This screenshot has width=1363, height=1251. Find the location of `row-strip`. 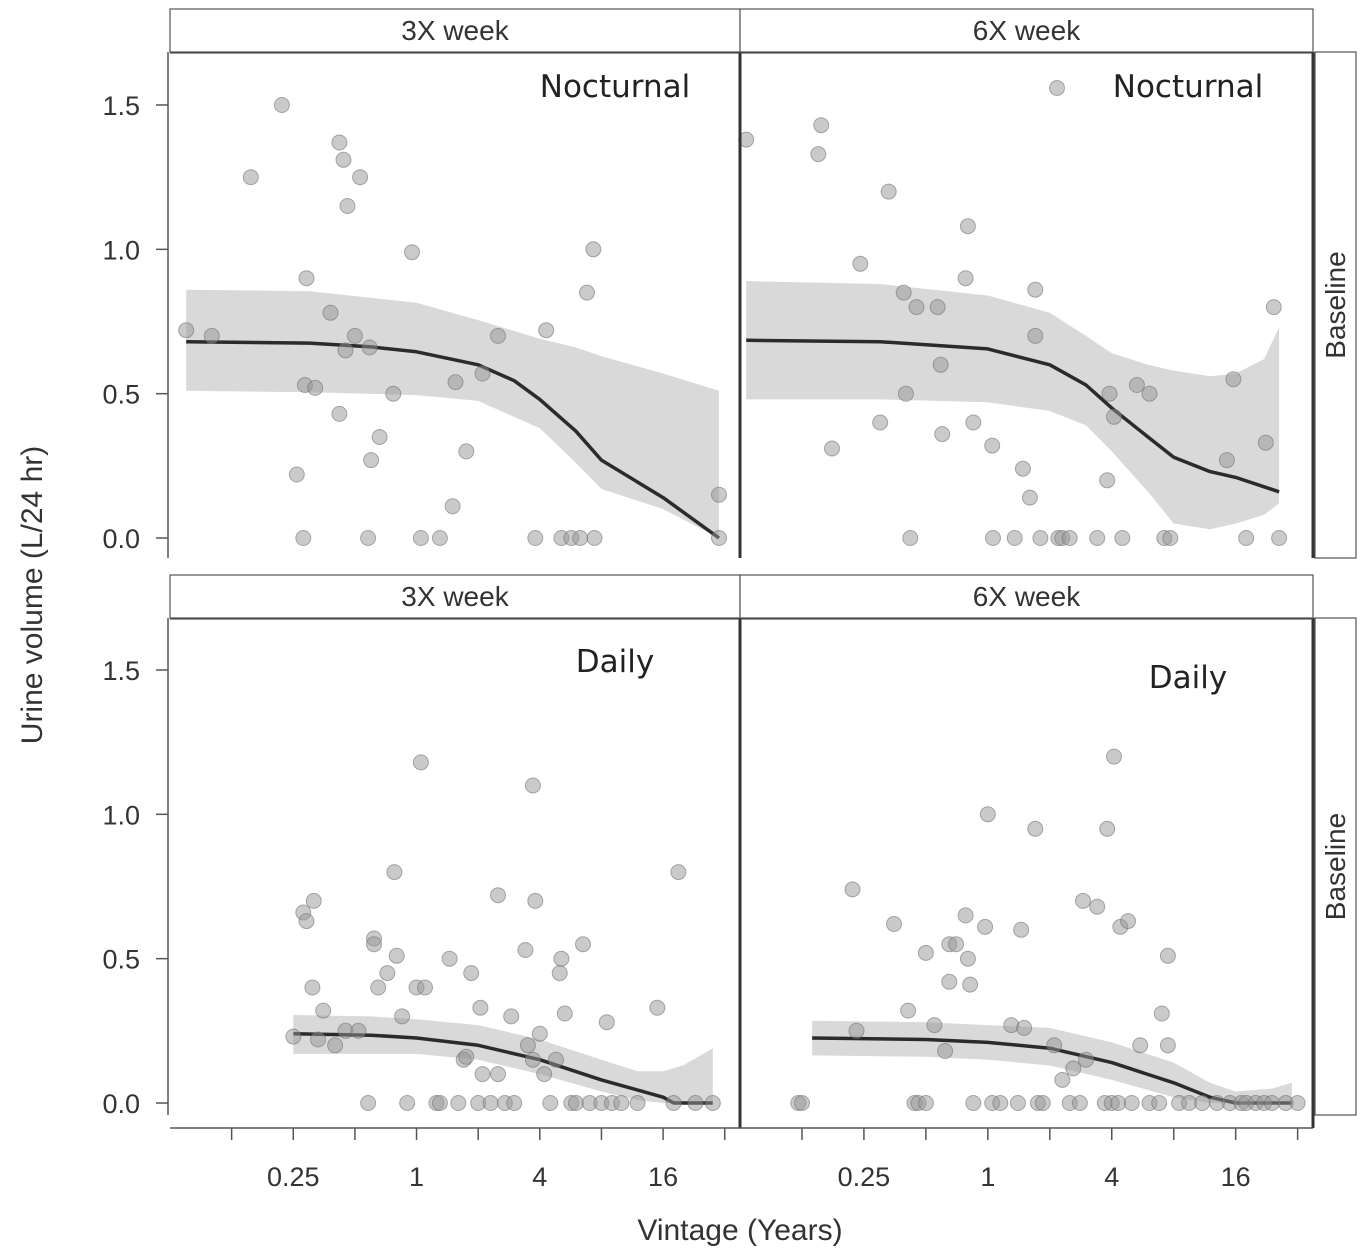

row-strip is located at coordinates (1335, 866).